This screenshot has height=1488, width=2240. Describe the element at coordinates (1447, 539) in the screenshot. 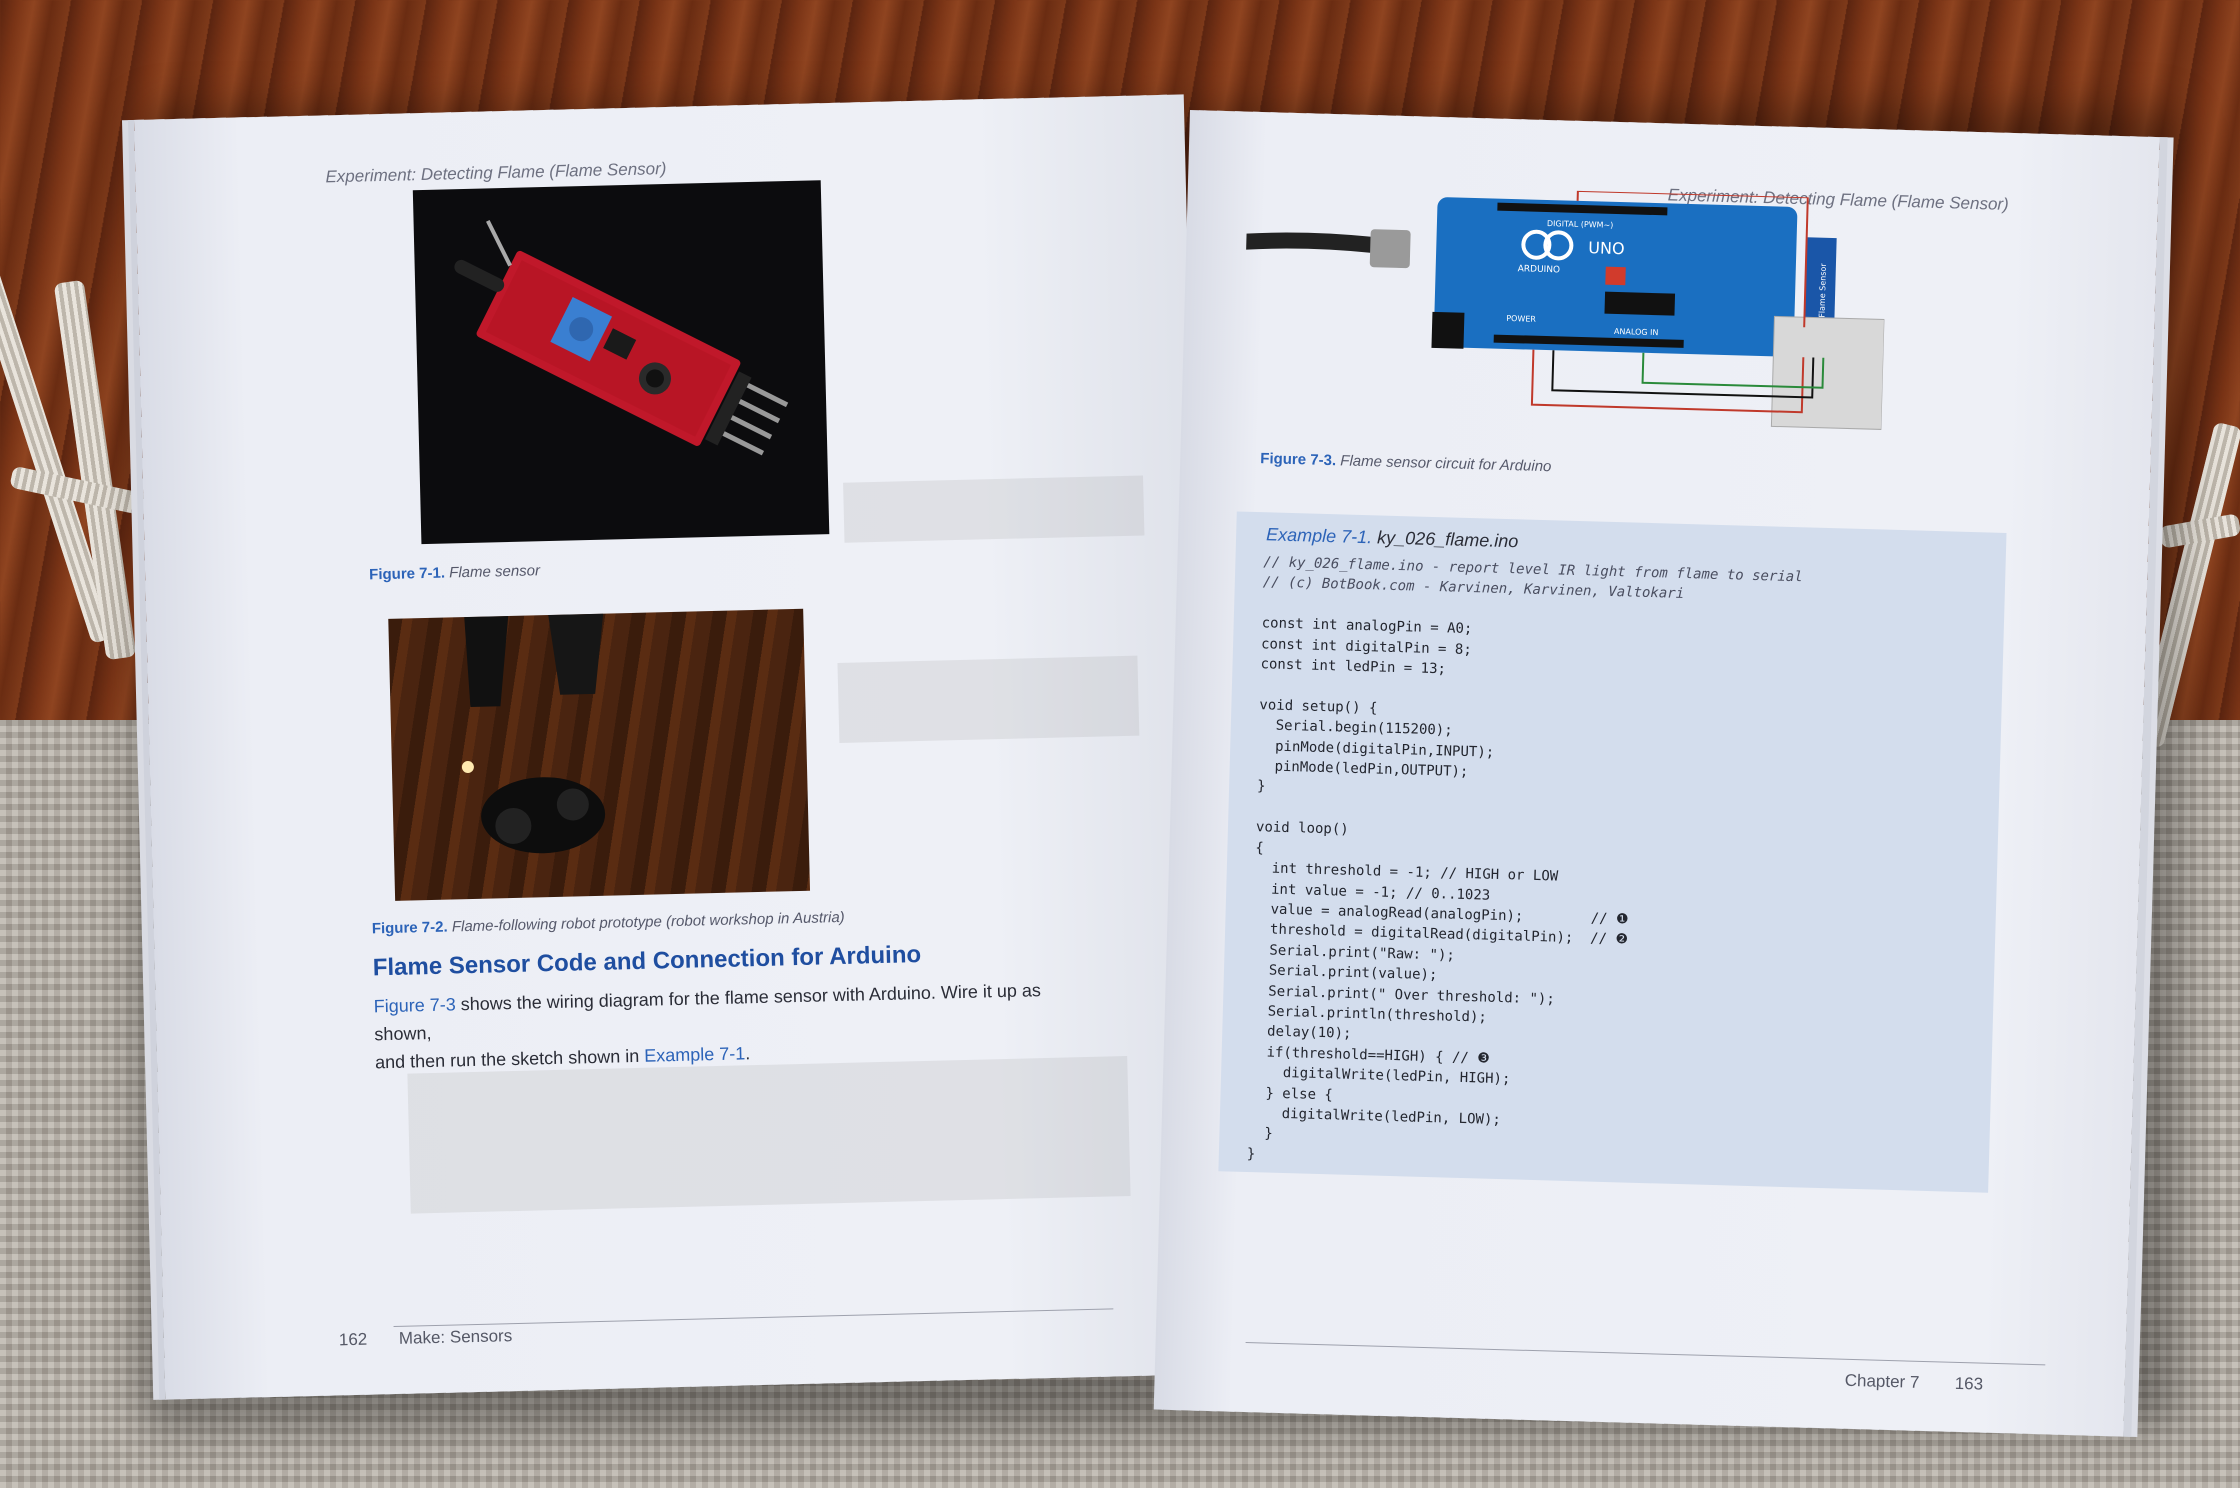

I see `example-filename: ky_026_flame.ino` at that location.